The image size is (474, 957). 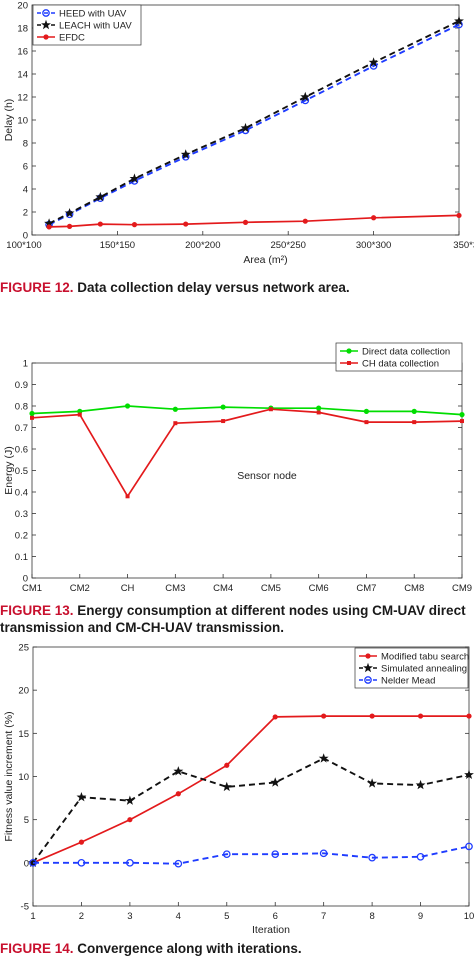 What do you see at coordinates (462, 588) in the screenshot?
I see `x-tick-label: CM9` at bounding box center [462, 588].